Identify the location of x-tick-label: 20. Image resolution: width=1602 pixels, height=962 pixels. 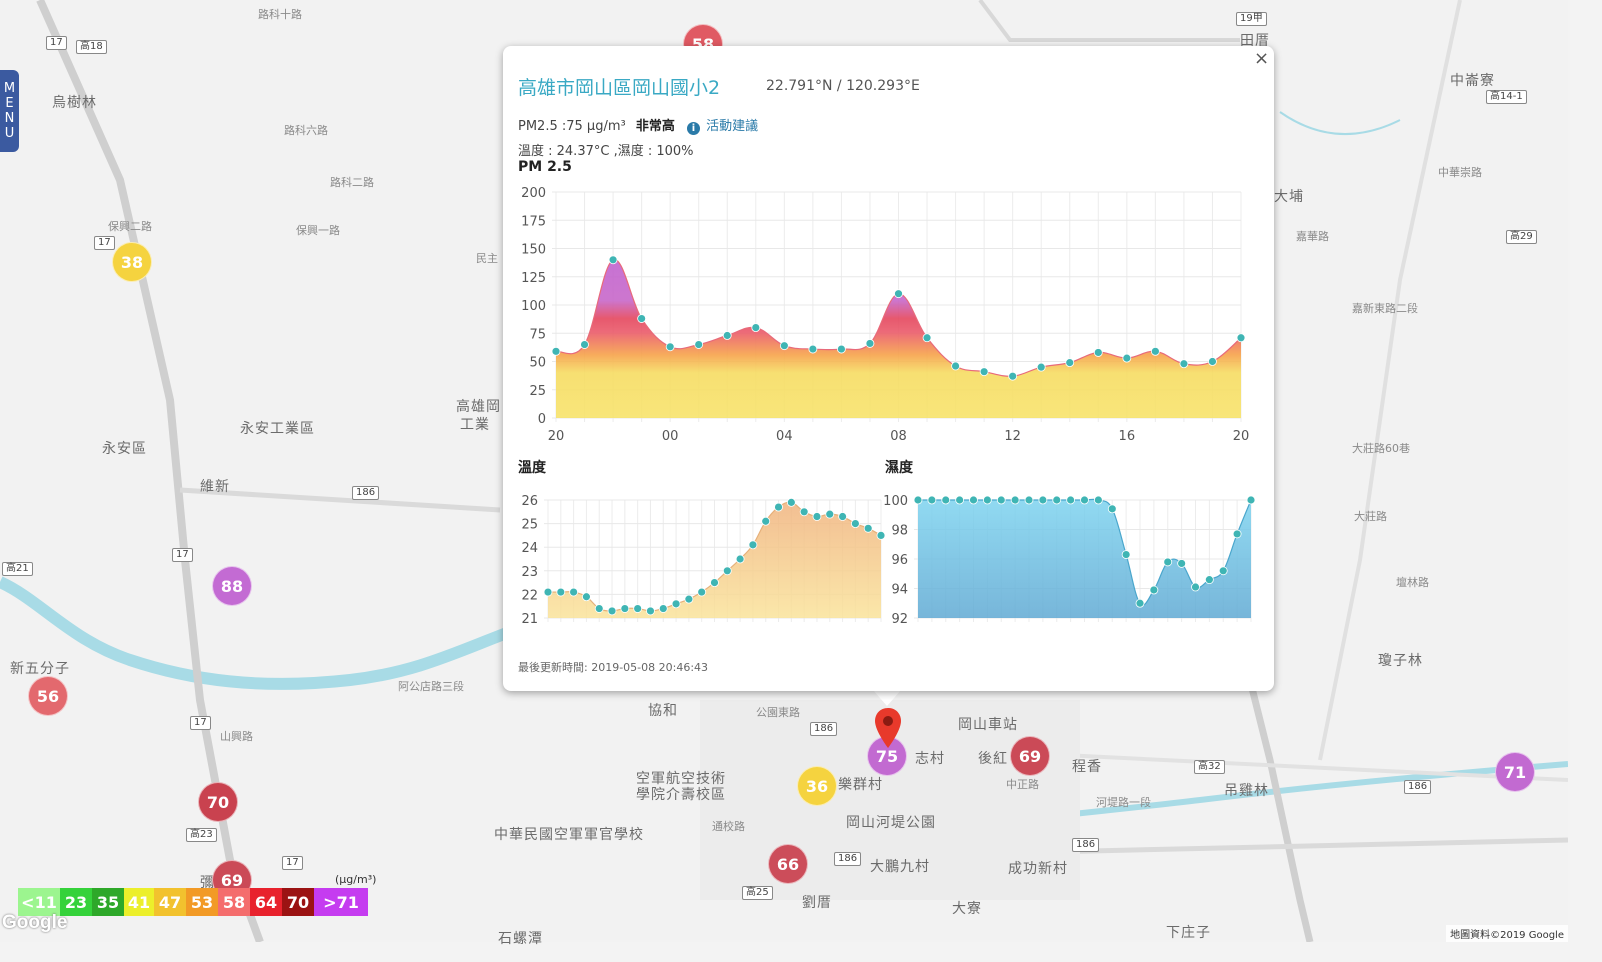
(556, 436).